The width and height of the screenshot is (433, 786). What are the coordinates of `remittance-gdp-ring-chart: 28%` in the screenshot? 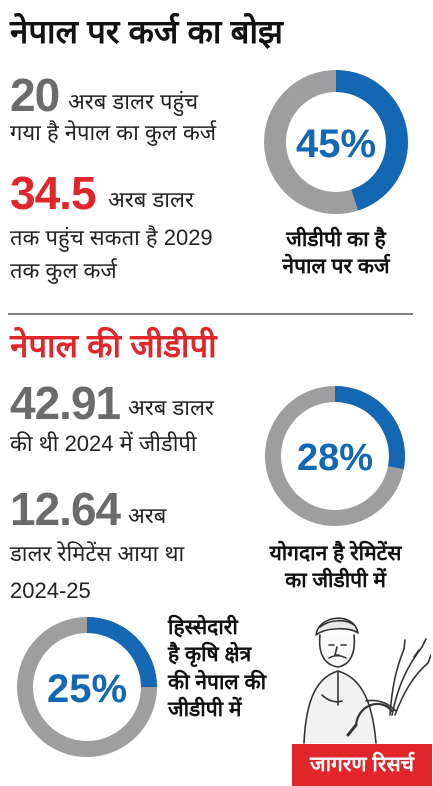 It's located at (335, 456).